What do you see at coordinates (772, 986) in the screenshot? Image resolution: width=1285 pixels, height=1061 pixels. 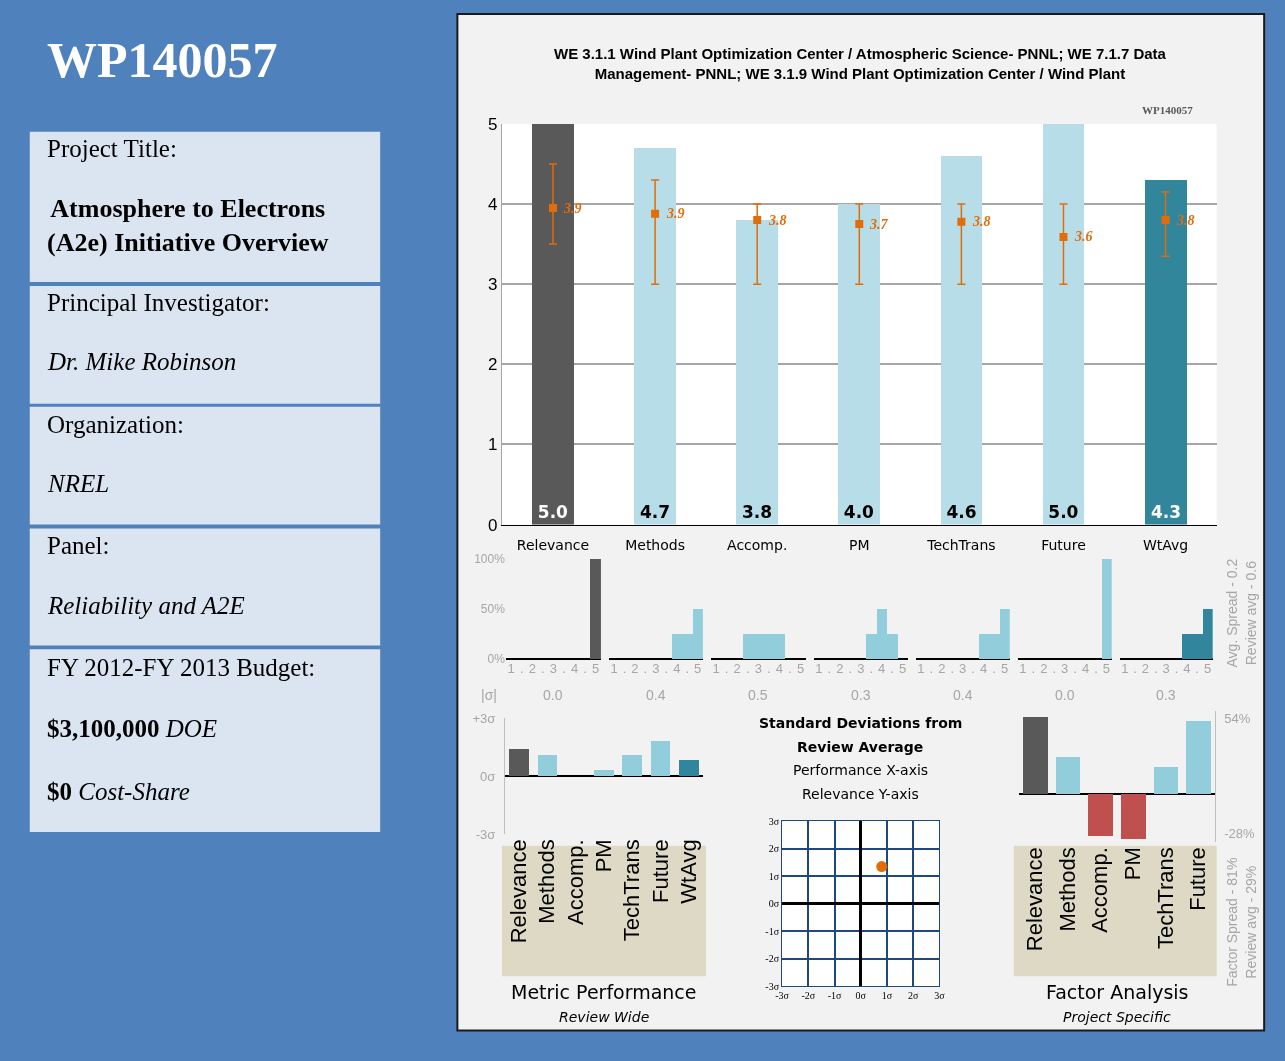 I see `y-tick-label: -3σ` at bounding box center [772, 986].